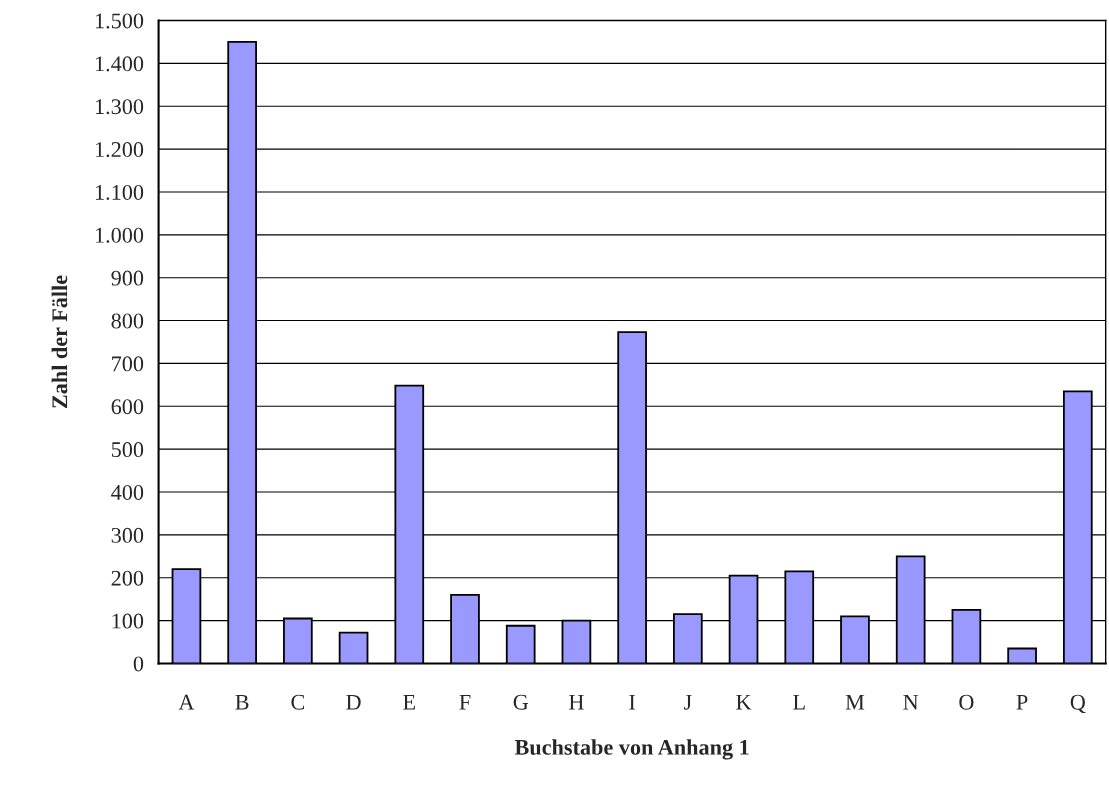 Image resolution: width=1109 pixels, height=788 pixels. I want to click on y-tick-label: 1.100, so click(119, 192).